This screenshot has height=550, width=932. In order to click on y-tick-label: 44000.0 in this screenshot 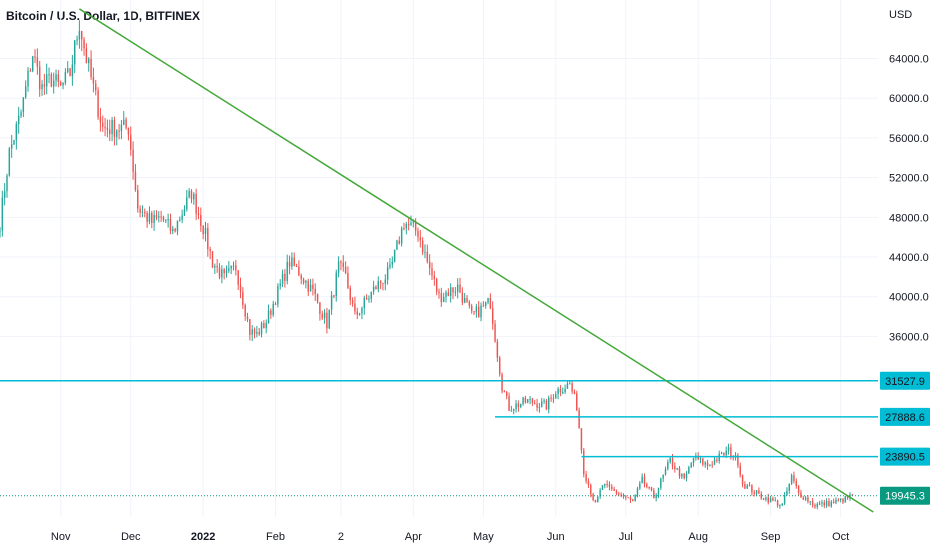, I will do `click(909, 258)`.